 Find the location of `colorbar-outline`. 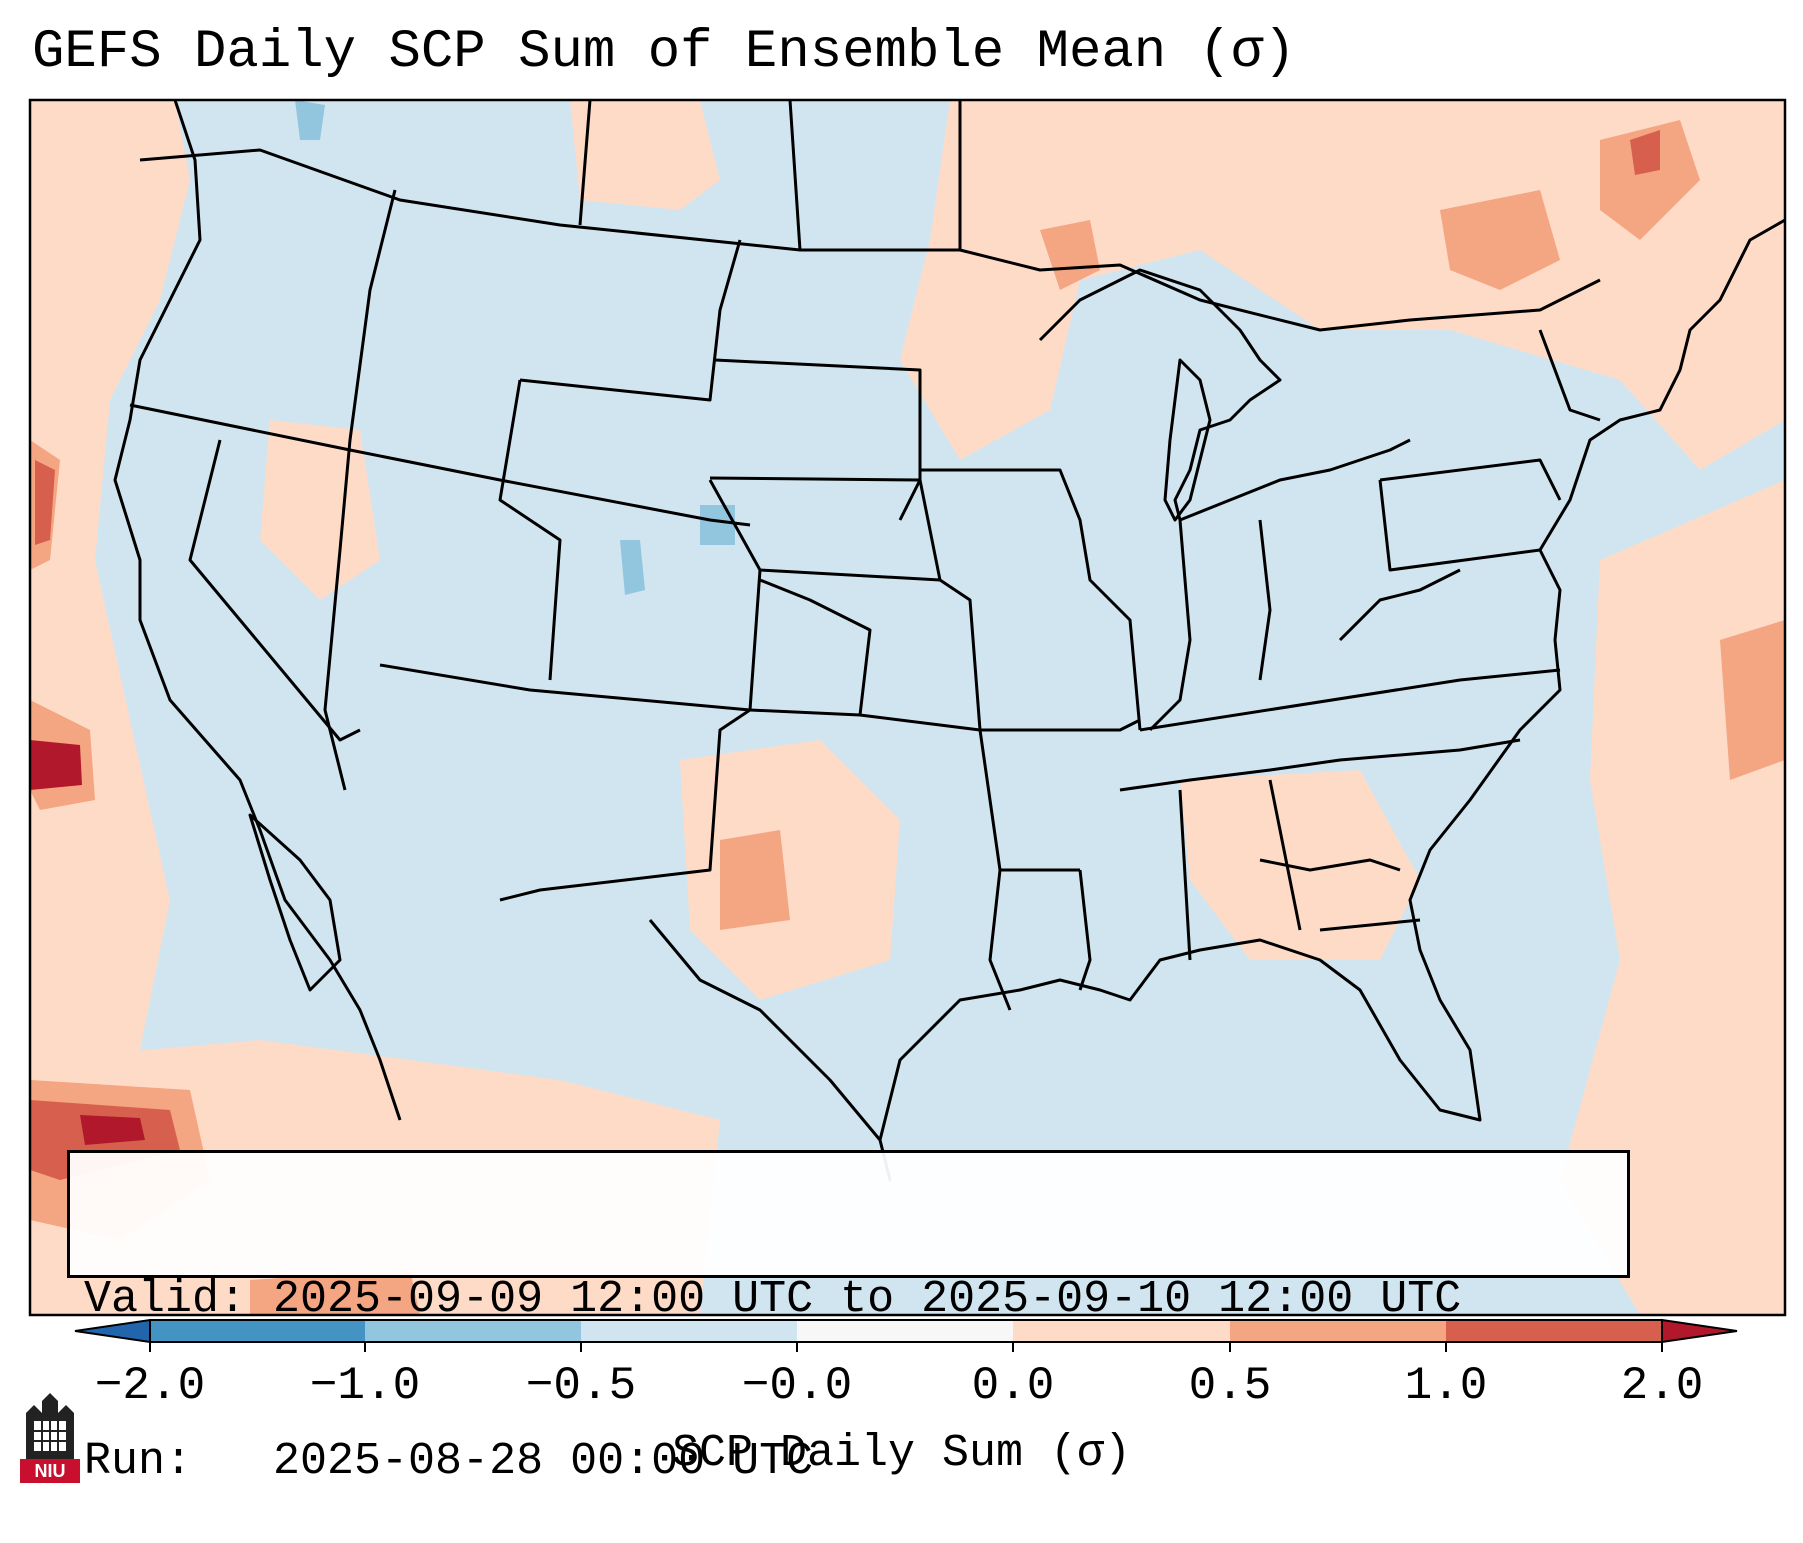

colorbar-outline is located at coordinates (906, 1331).